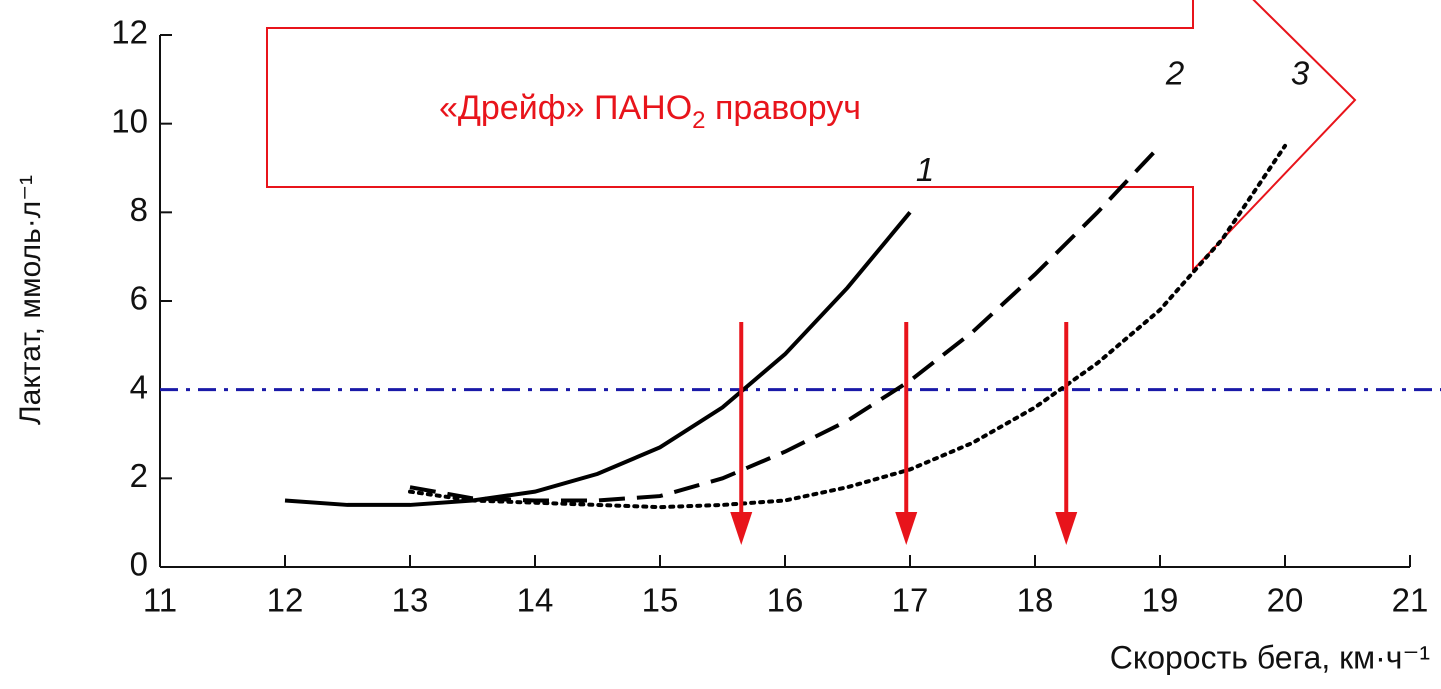 The height and width of the screenshot is (689, 1441). Describe the element at coordinates (139, 564) in the screenshot. I see `y-tick-label: 0` at that location.